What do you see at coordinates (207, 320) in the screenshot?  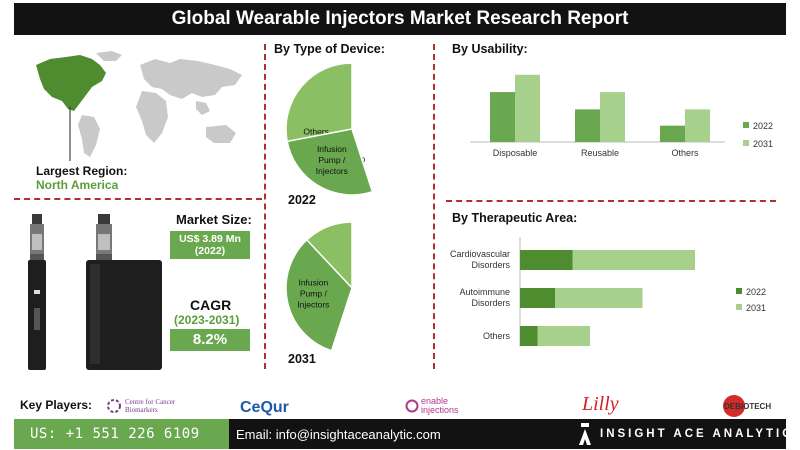 I see `cagr-period: (2023-2031)` at bounding box center [207, 320].